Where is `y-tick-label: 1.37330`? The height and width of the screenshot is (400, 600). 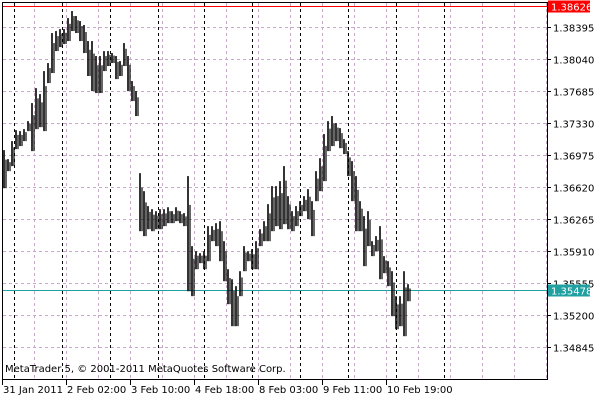 y-tick-label: 1.37330 is located at coordinates (573, 125).